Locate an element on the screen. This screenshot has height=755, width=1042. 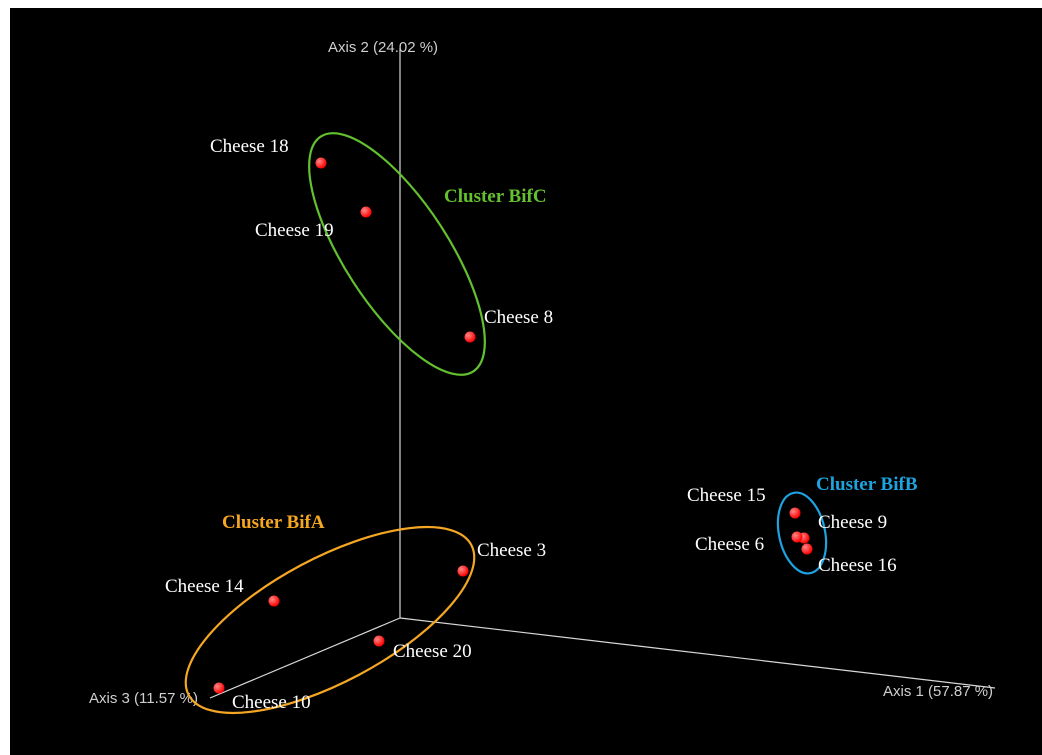
point-label: Cheese 19 is located at coordinates (294, 230).